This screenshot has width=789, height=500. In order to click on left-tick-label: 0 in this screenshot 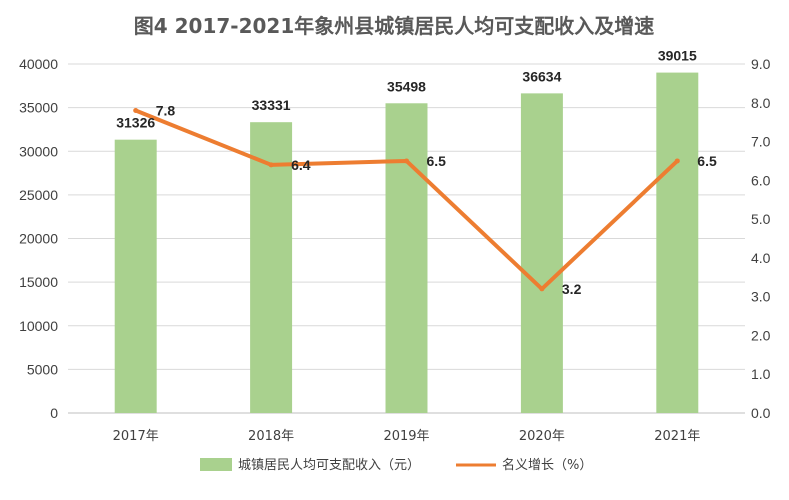, I will do `click(54, 413)`.